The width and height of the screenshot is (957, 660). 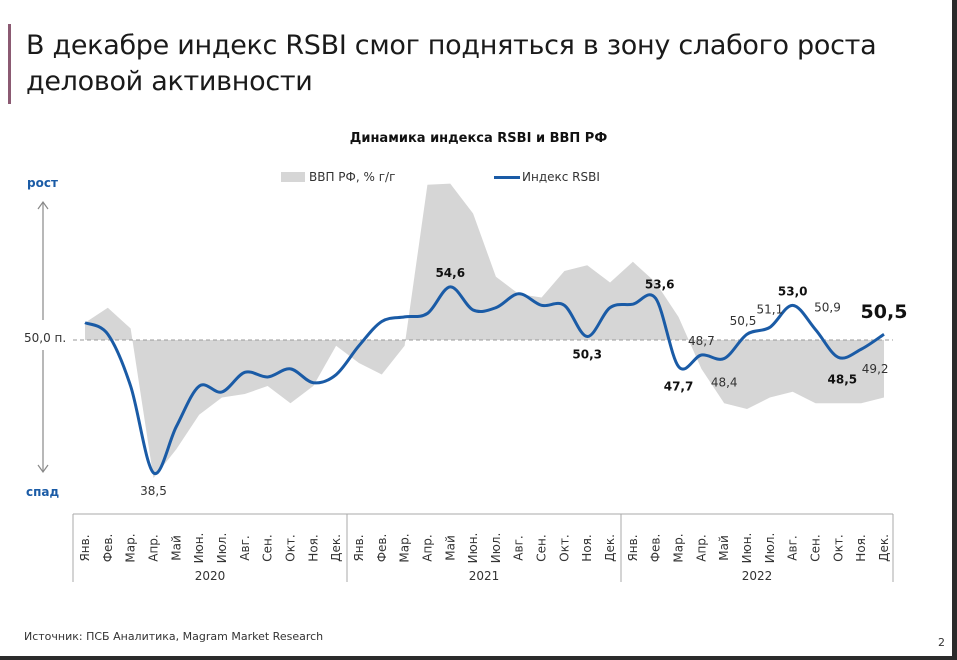 I want to click on svg-text: 53,0, so click(x=793, y=291).